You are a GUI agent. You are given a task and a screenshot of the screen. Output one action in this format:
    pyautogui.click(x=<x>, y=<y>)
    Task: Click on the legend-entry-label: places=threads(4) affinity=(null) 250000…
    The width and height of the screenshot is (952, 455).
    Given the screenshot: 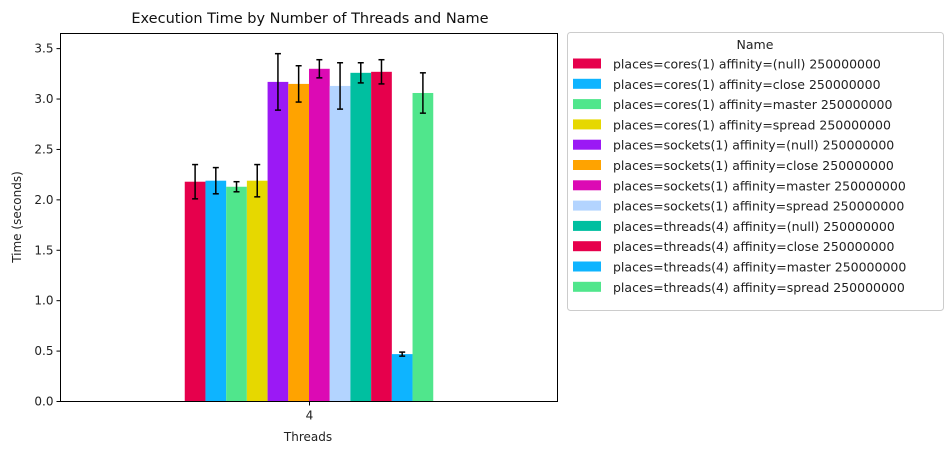 What is the action you would take?
    pyautogui.click(x=754, y=226)
    